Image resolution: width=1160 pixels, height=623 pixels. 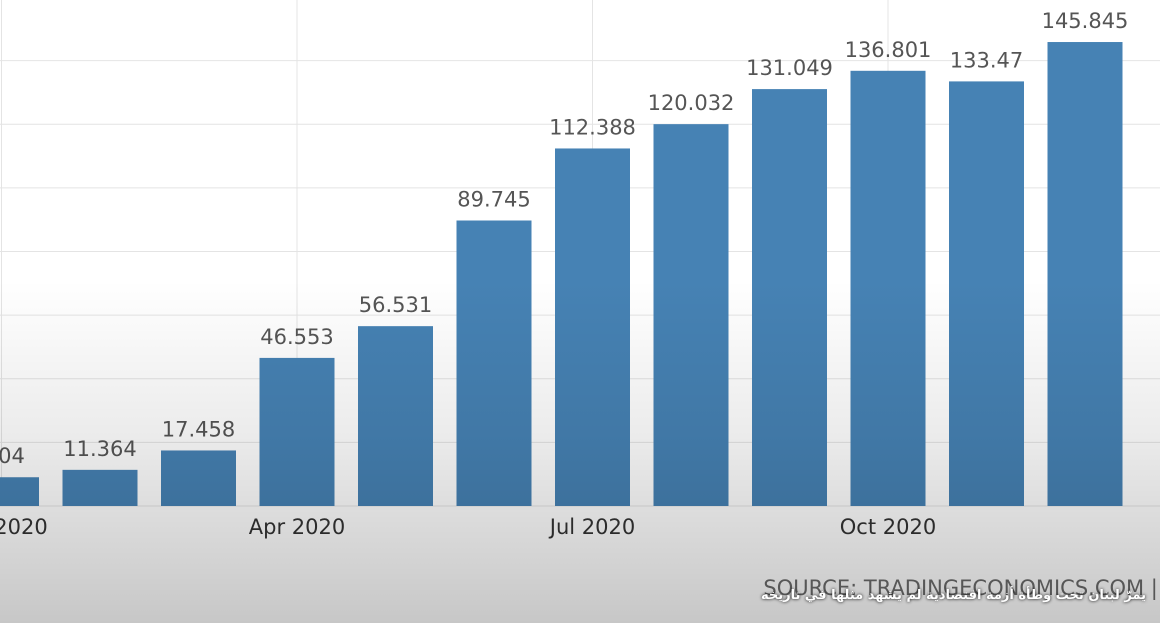 What do you see at coordinates (986, 60) in the screenshot?
I see `value-label: 133.47` at bounding box center [986, 60].